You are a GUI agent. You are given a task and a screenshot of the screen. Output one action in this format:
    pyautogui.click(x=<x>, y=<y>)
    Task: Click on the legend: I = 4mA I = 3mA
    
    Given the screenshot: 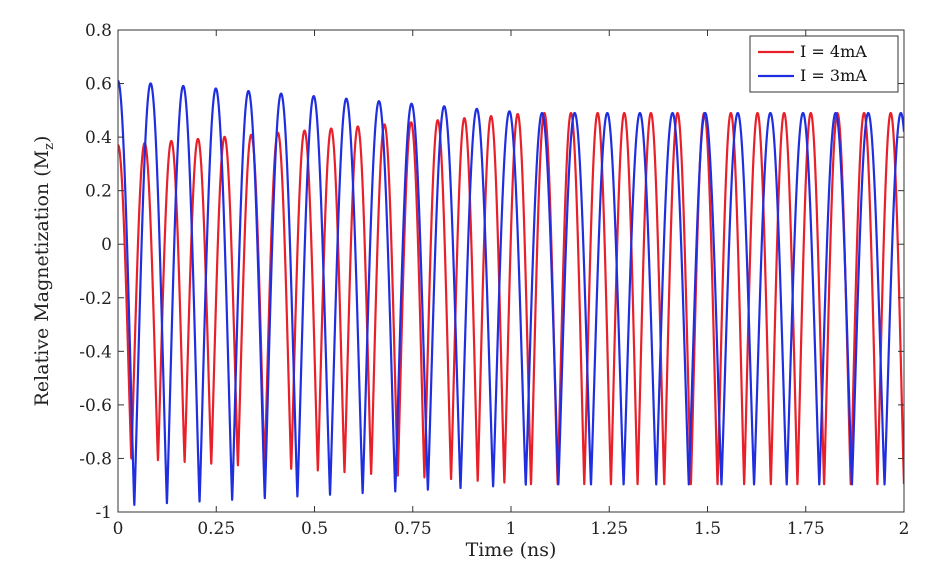 What is the action you would take?
    pyautogui.click(x=824, y=64)
    